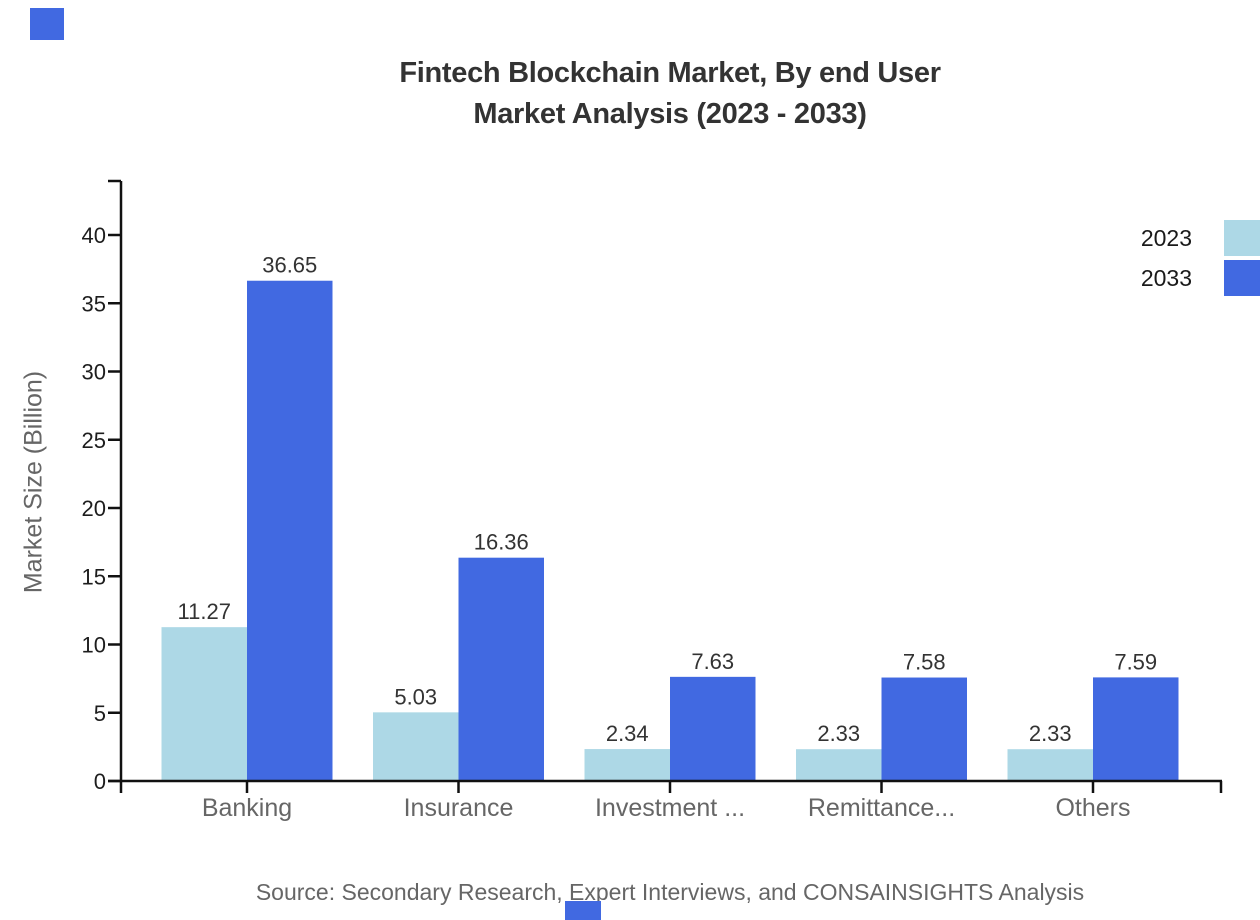 The width and height of the screenshot is (1260, 920). What do you see at coordinates (415, 696) in the screenshot?
I see `bar-value-label: 5.03` at bounding box center [415, 696].